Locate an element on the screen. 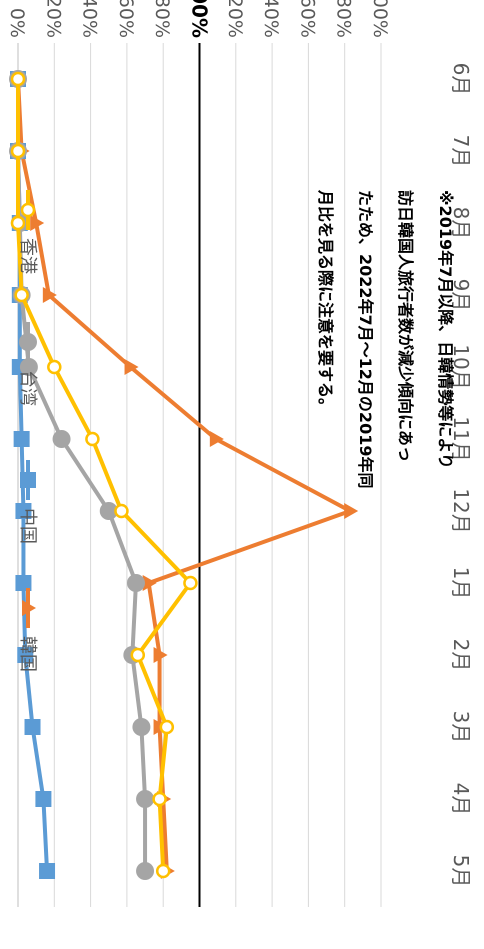 Image resolution: width=484 pixels, height=949 pixels. x-tick-label: 3月 is located at coordinates (461, 727).